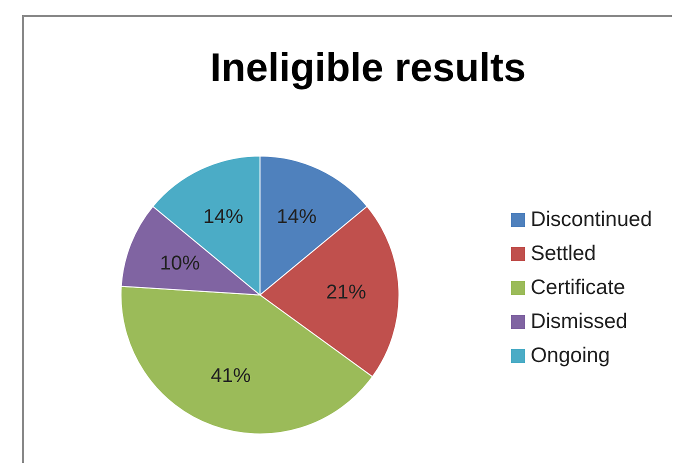 The height and width of the screenshot is (469, 679). What do you see at coordinates (570, 356) in the screenshot?
I see `legend-label: Ongoing` at bounding box center [570, 356].